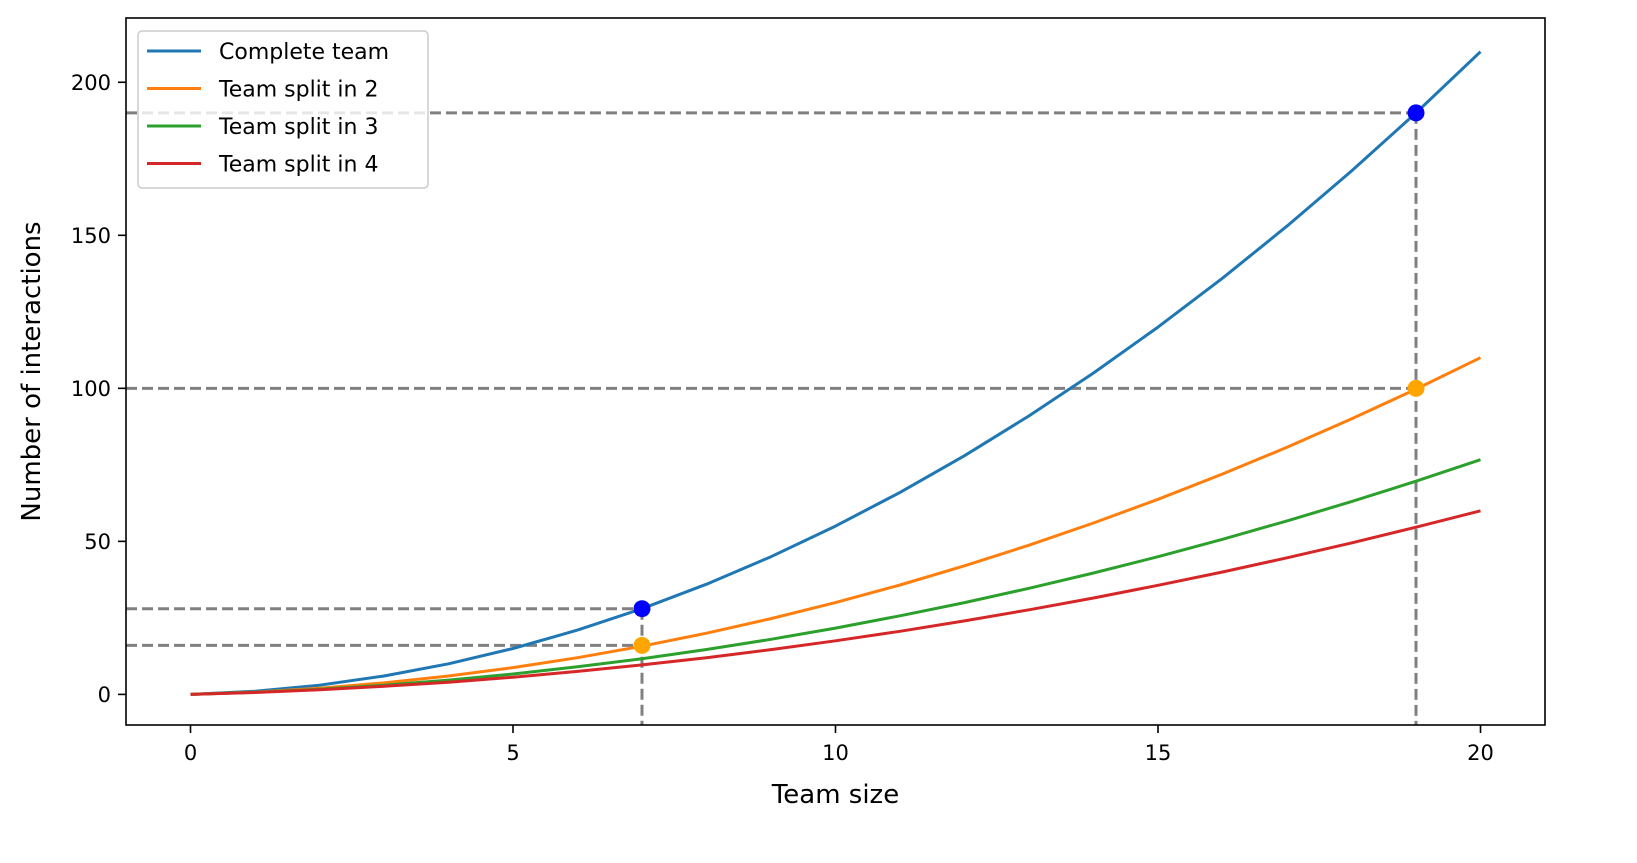 This screenshot has width=1637, height=863. Describe the element at coordinates (304, 52) in the screenshot. I see `legend-entry-label: Complete team` at that location.